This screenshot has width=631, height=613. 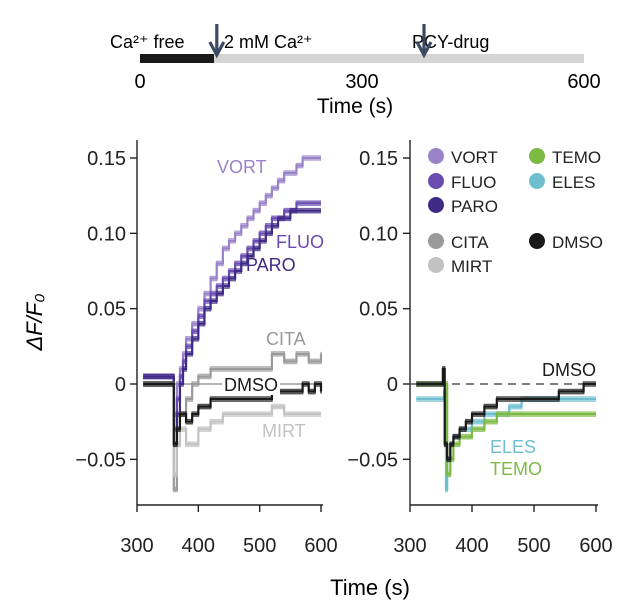 What do you see at coordinates (139, 82) in the screenshot?
I see `timeline-tick-label: 0` at bounding box center [139, 82].